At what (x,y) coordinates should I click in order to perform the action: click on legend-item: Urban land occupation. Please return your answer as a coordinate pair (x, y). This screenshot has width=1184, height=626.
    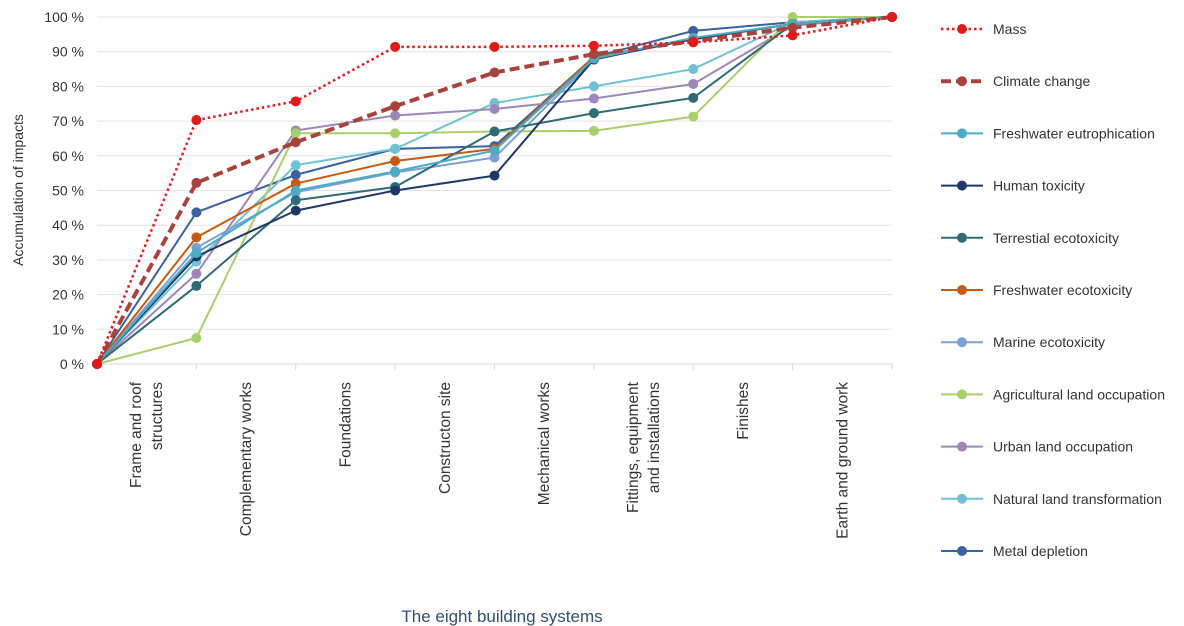
    Looking at the image, I should click on (1037, 447).